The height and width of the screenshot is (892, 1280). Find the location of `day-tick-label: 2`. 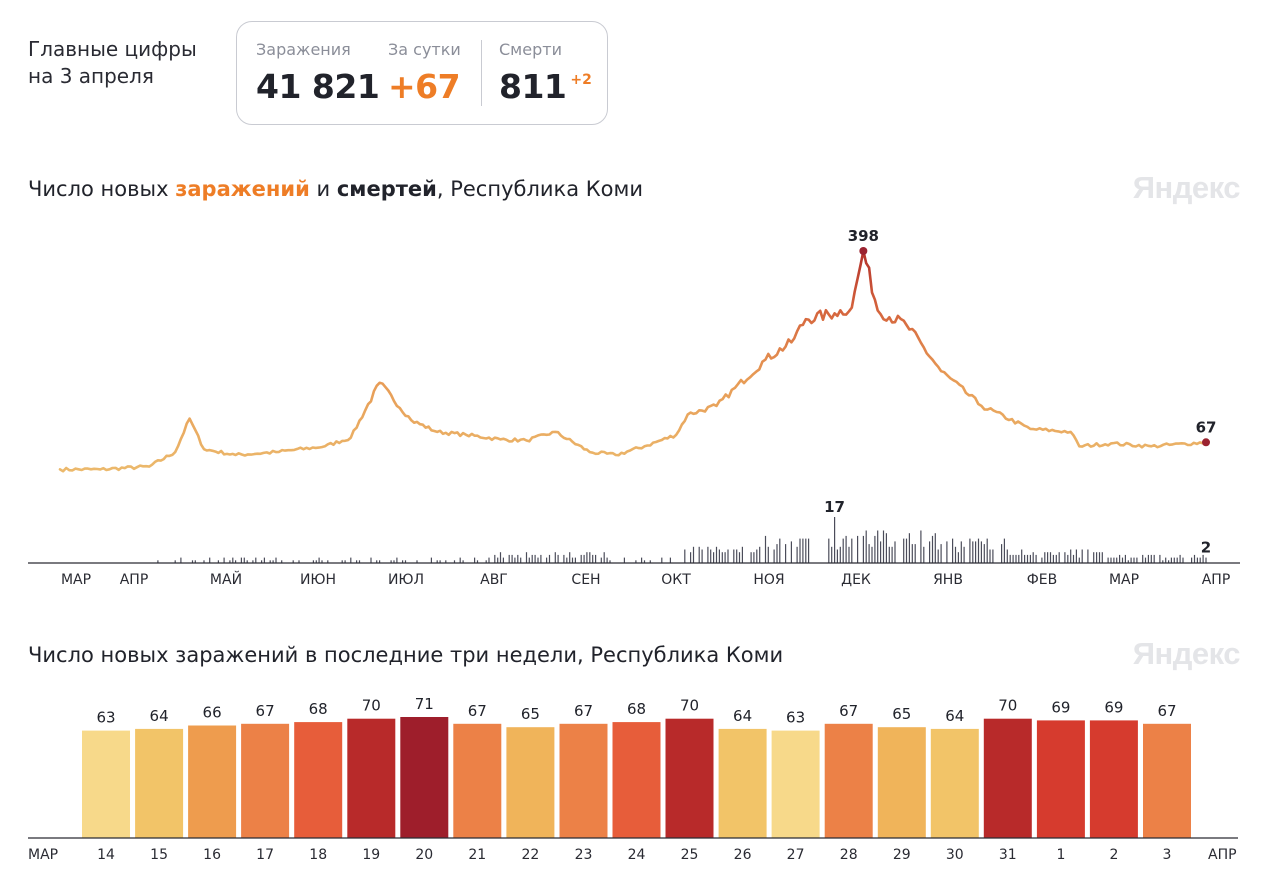

day-tick-label: 2 is located at coordinates (1113, 855).